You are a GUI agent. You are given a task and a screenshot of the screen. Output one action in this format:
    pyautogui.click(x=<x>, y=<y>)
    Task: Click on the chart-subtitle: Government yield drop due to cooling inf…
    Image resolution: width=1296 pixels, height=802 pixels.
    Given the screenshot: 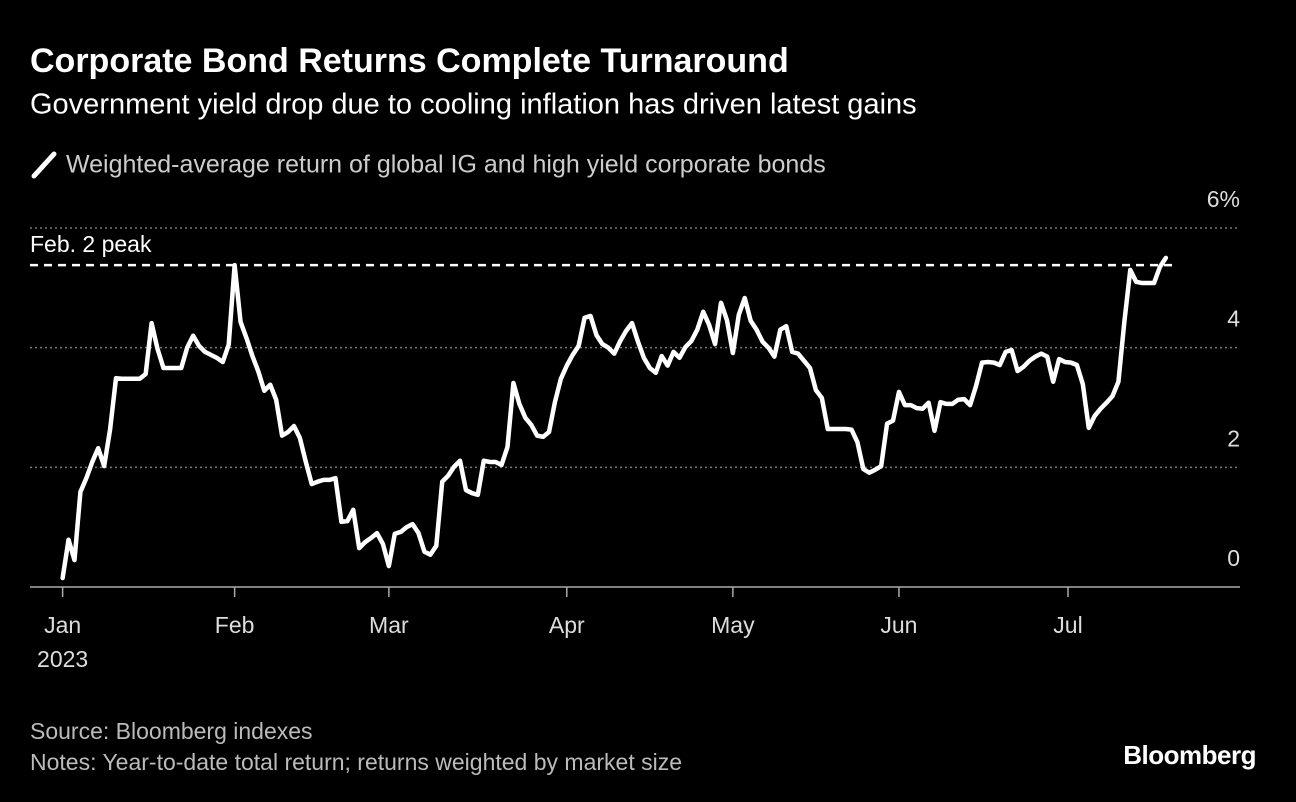 What is the action you would take?
    pyautogui.click(x=473, y=105)
    